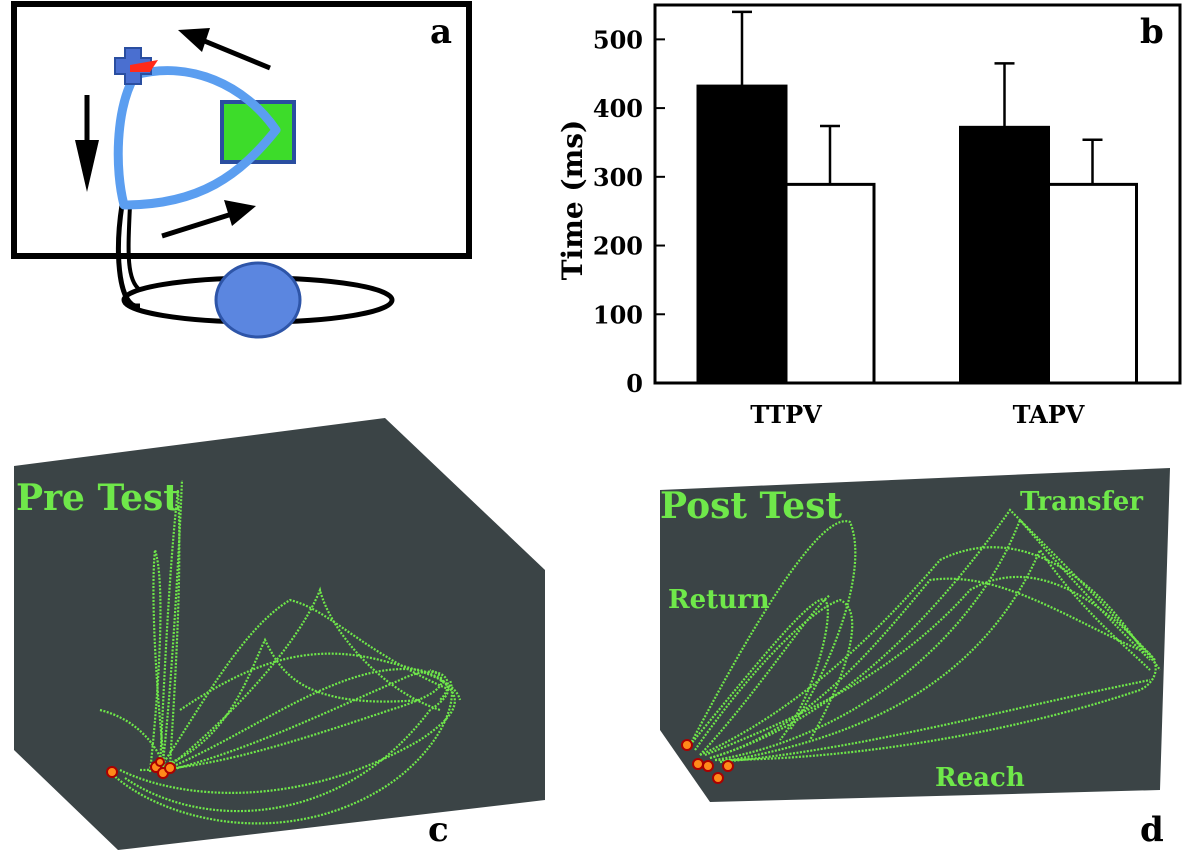  Describe the element at coordinates (197, 138) in the screenshot. I see `movement-path` at that location.